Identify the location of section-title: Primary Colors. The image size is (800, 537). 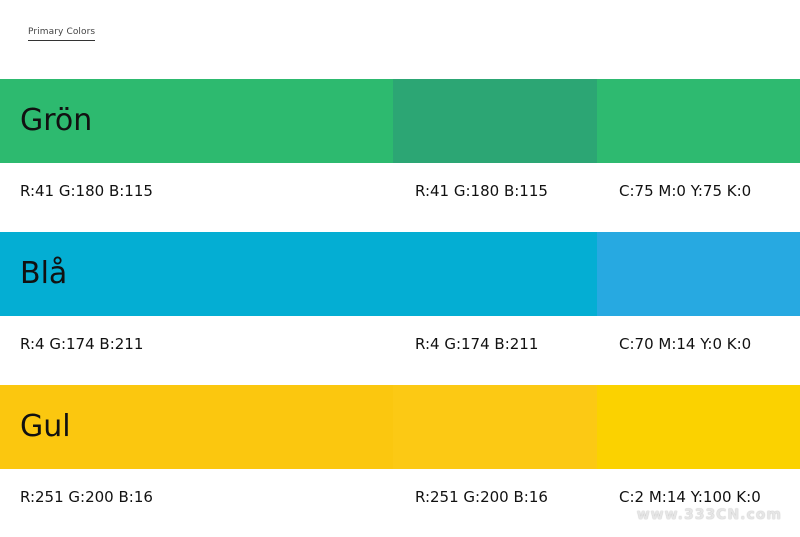
(62, 34).